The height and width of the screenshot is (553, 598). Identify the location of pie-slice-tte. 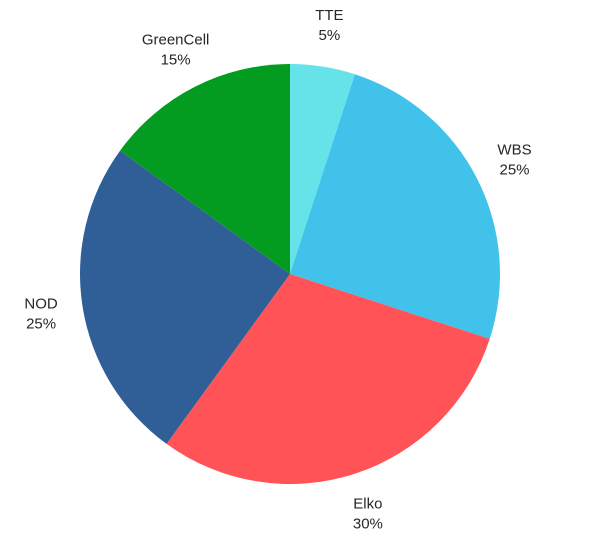
(322, 169).